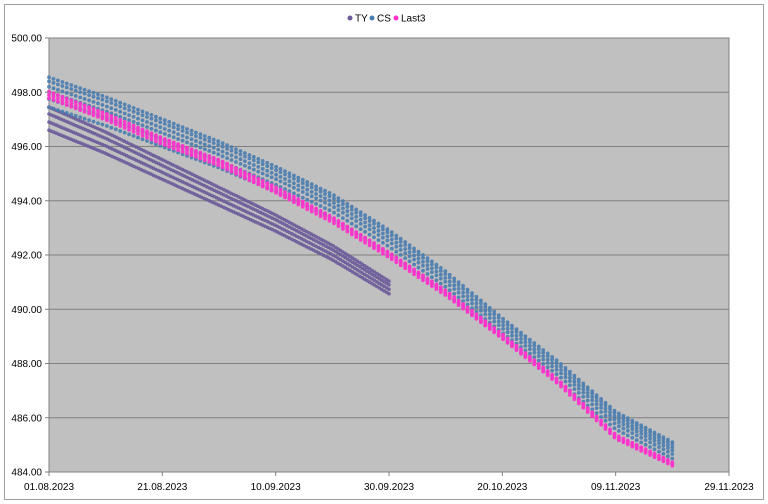 The height and width of the screenshot is (504, 768). I want to click on x-tick-label: 10.09.2023, so click(276, 487).